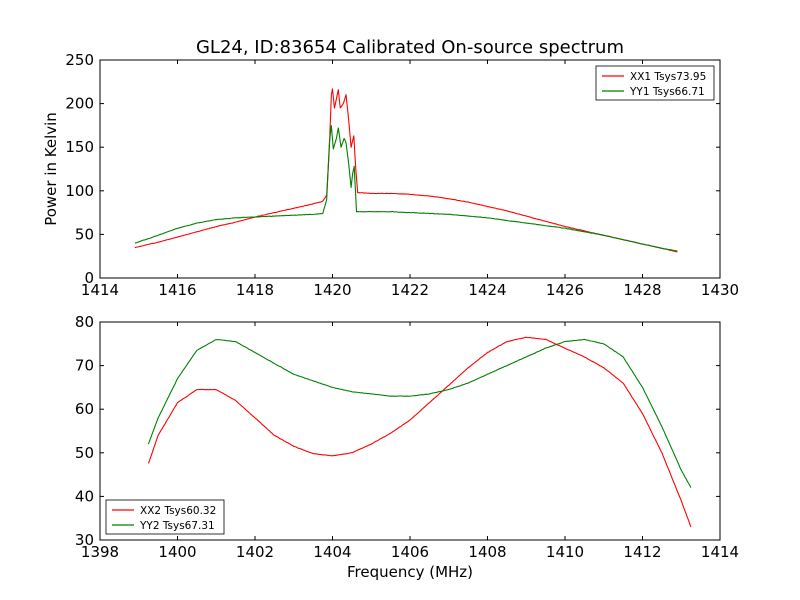  Describe the element at coordinates (177, 552) in the screenshot. I see `x-tick-label: 1400` at that location.